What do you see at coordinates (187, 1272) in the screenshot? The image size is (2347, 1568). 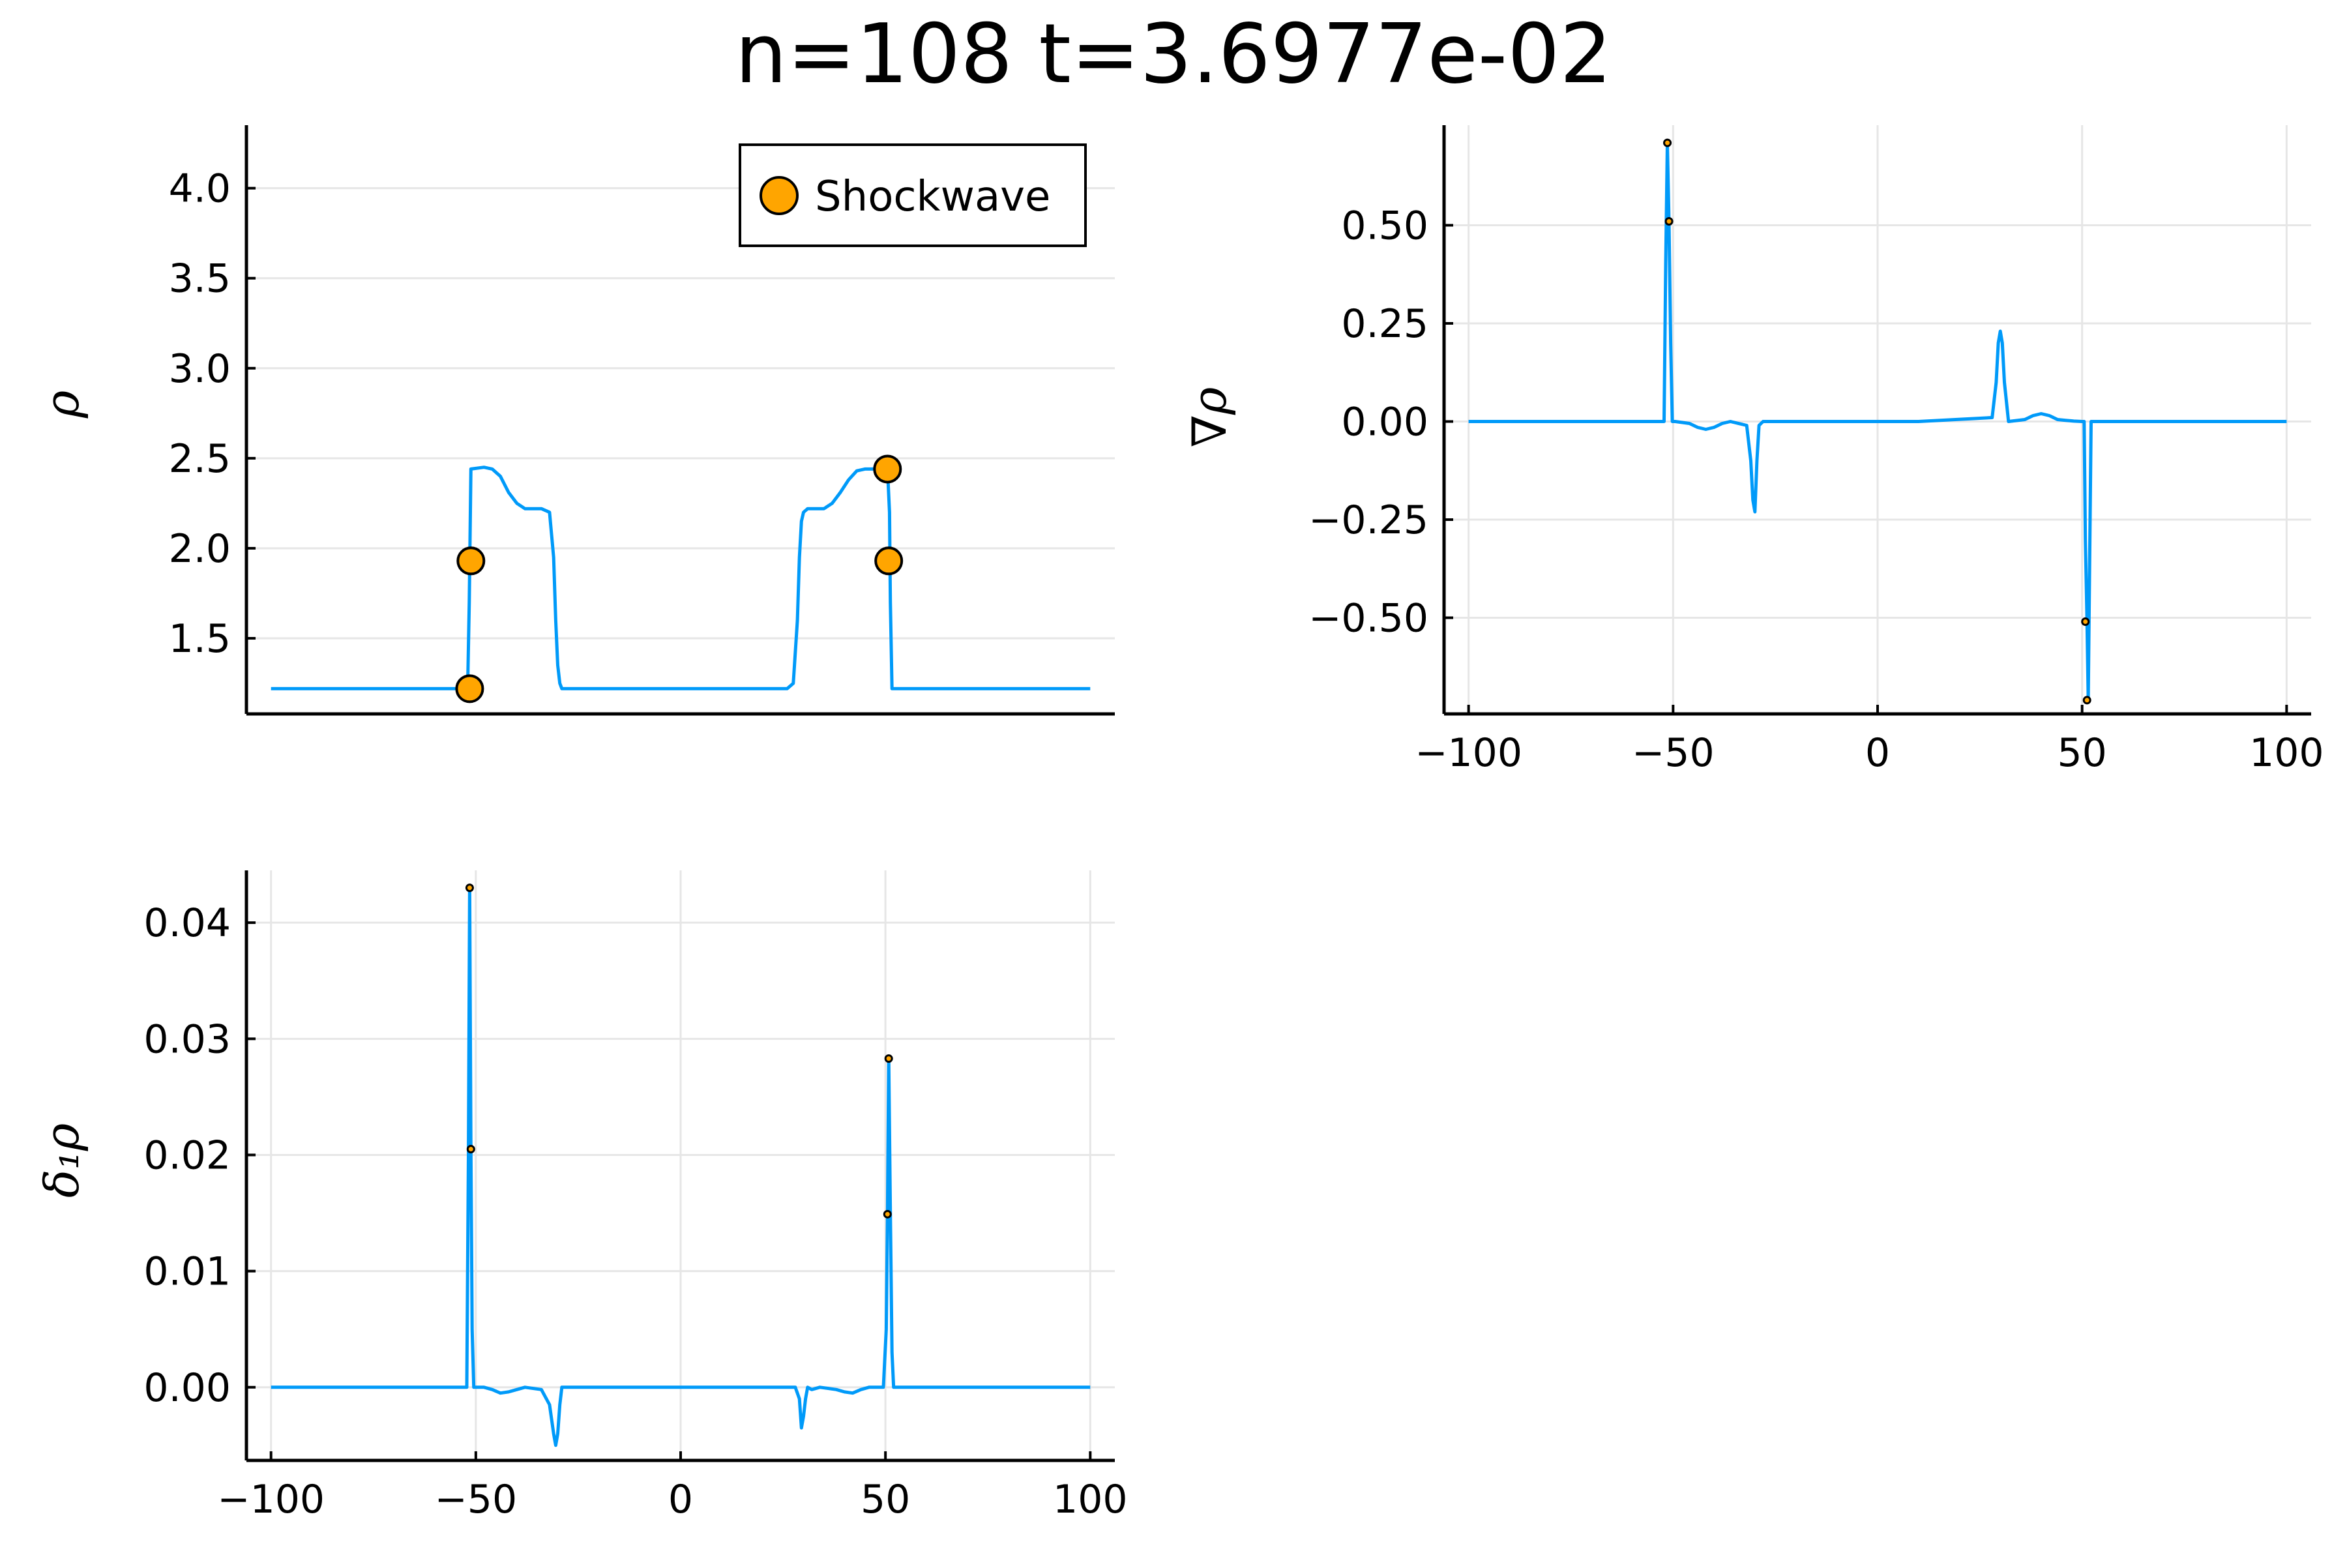 I see `y-tick-label: 0.01` at bounding box center [187, 1272].